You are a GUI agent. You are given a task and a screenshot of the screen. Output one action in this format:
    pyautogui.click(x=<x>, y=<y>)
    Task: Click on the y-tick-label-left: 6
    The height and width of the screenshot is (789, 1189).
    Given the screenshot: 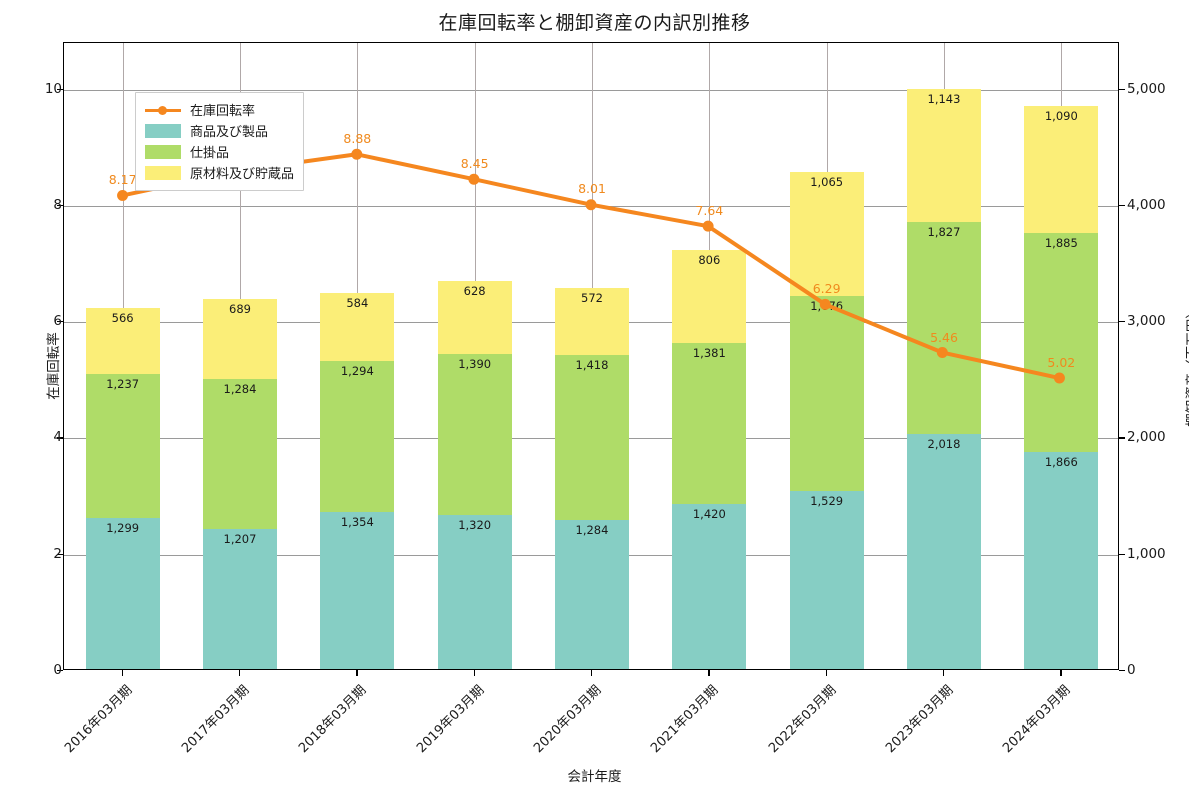 What is the action you would take?
    pyautogui.click(x=57, y=321)
    